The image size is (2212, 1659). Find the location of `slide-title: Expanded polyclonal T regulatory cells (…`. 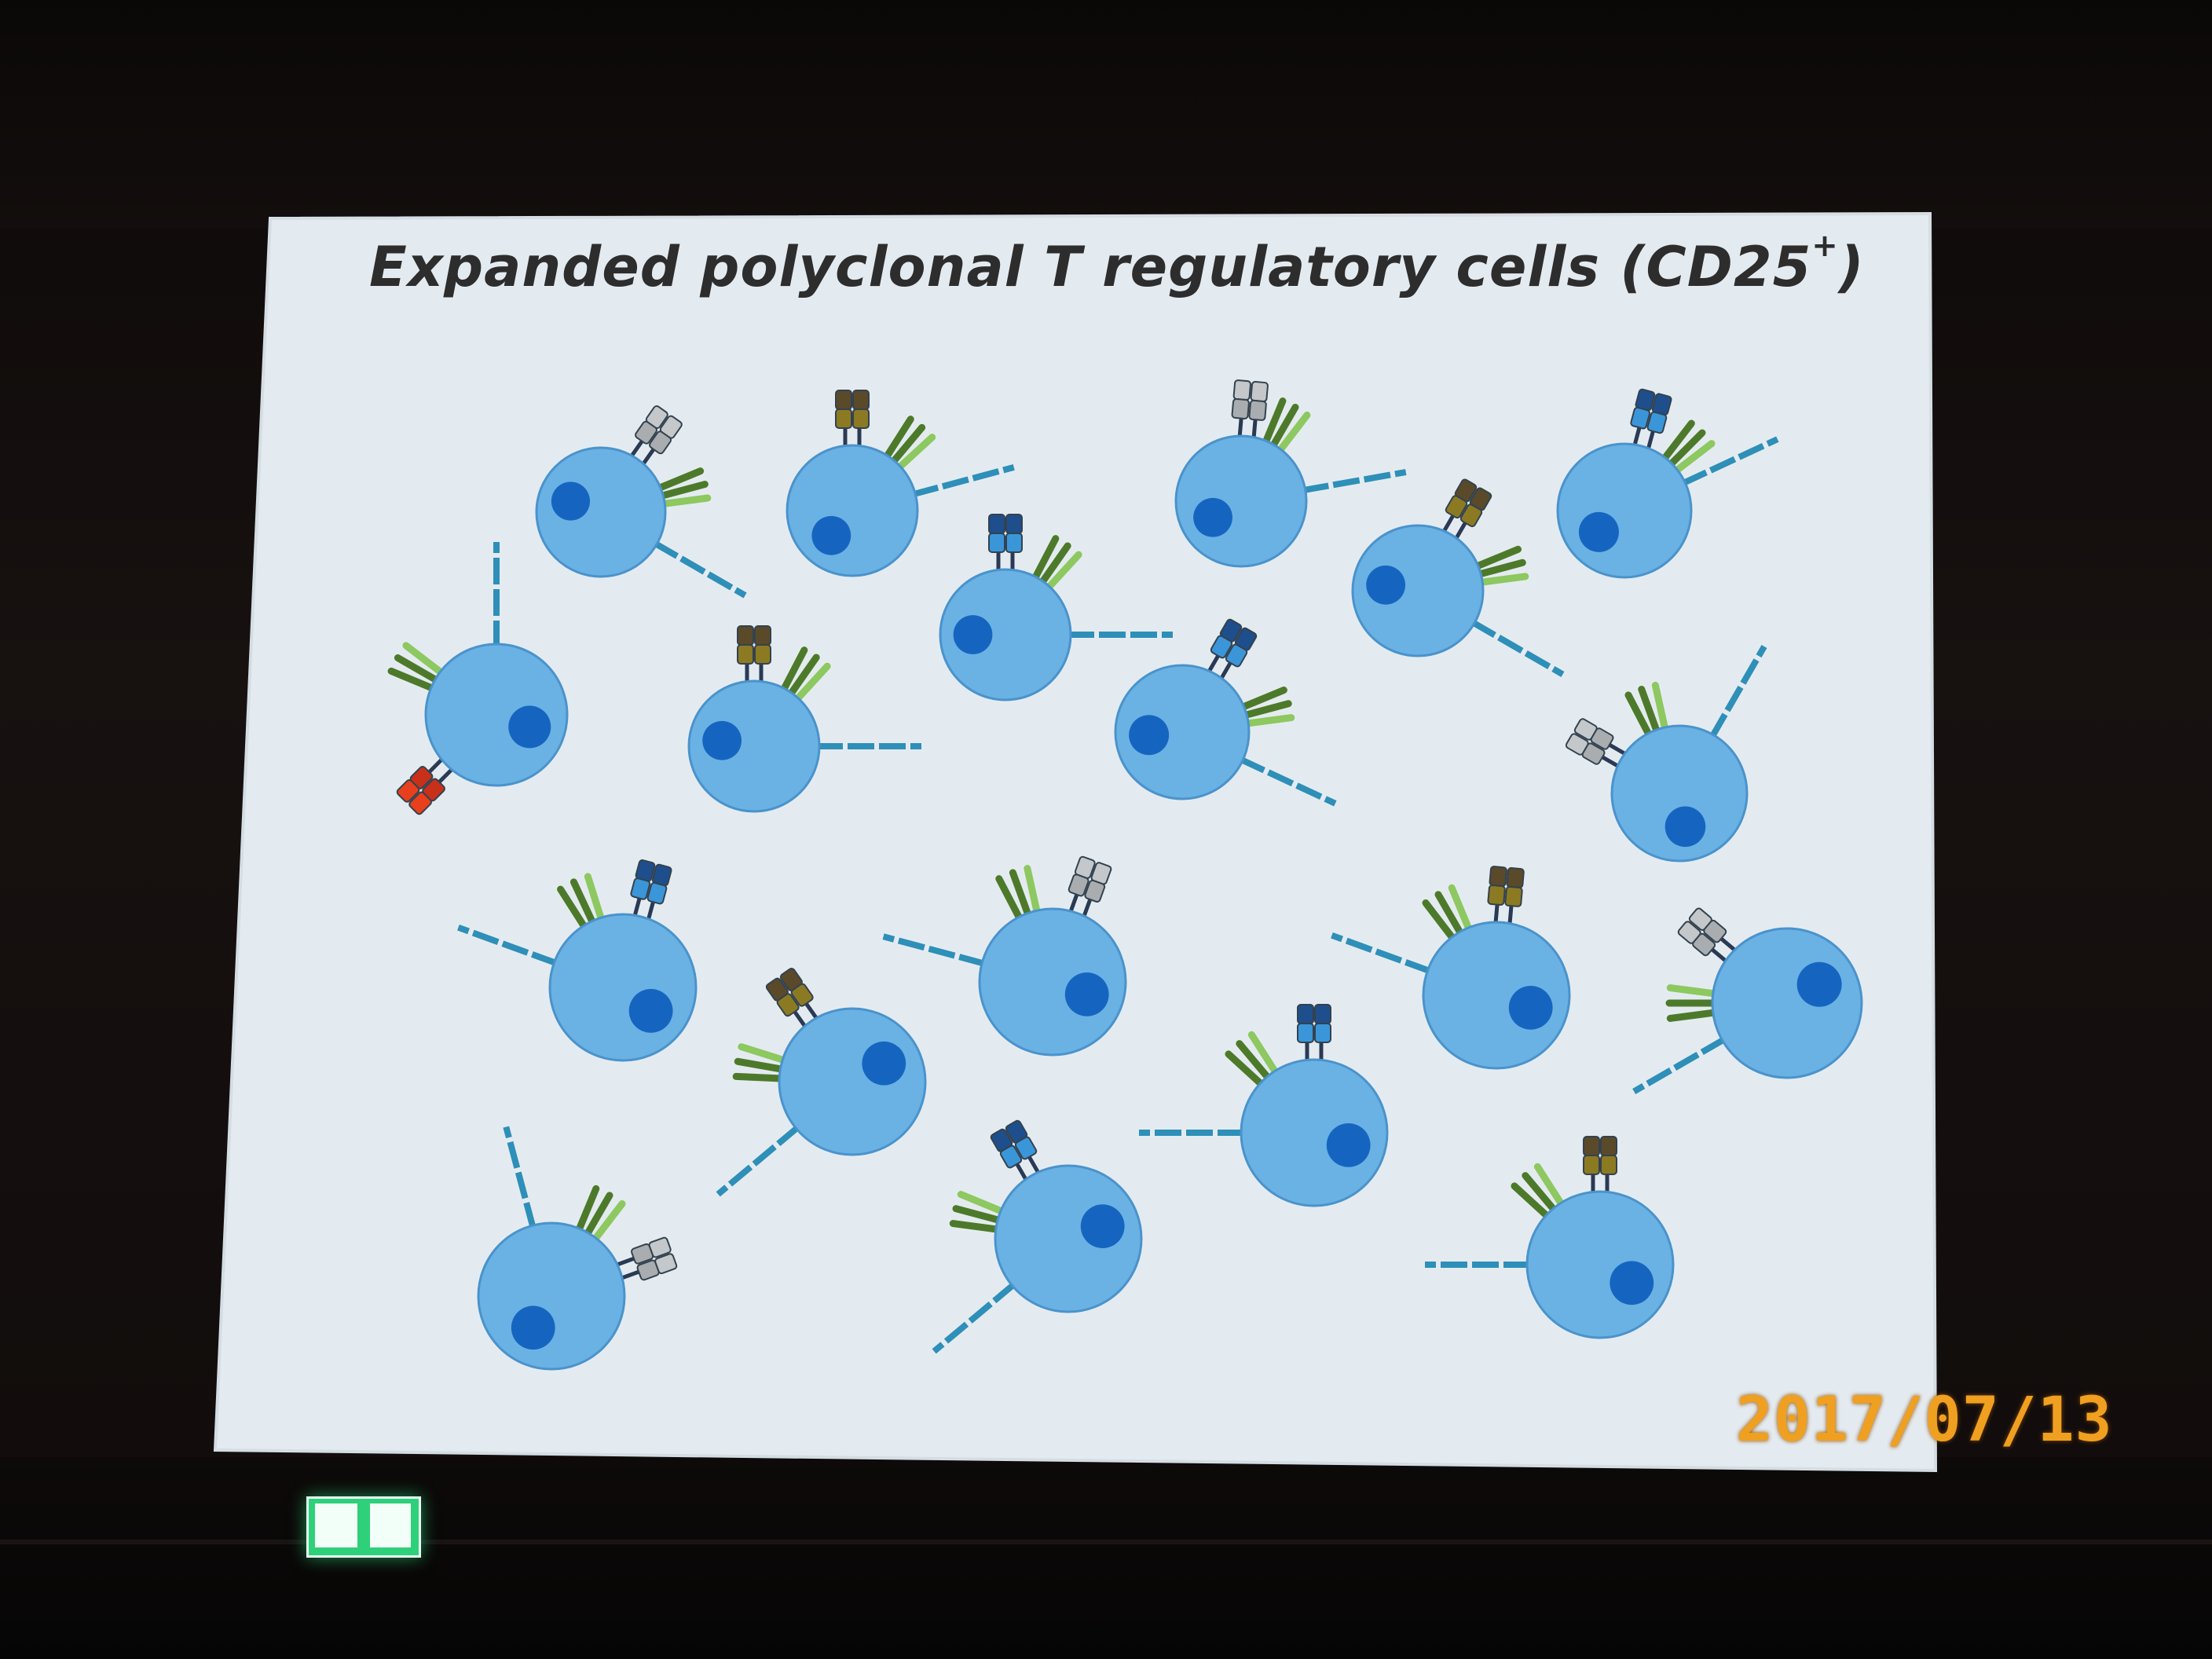

slide-title: Expanded polyclonal T regulatory cells (… is located at coordinates (1116, 264).